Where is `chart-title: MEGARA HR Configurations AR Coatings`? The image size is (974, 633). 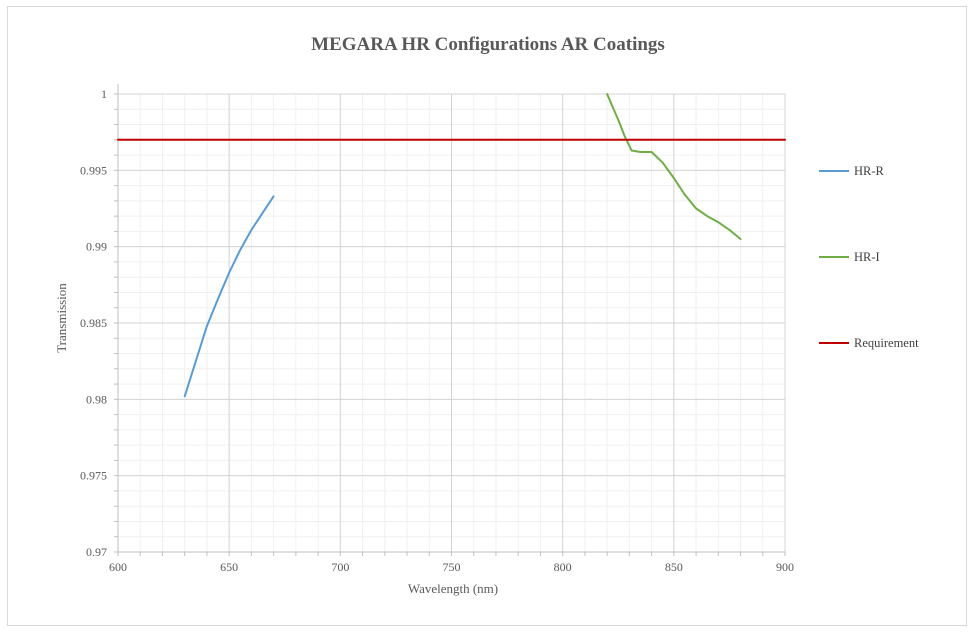 chart-title: MEGARA HR Configurations AR Coatings is located at coordinates (488, 44).